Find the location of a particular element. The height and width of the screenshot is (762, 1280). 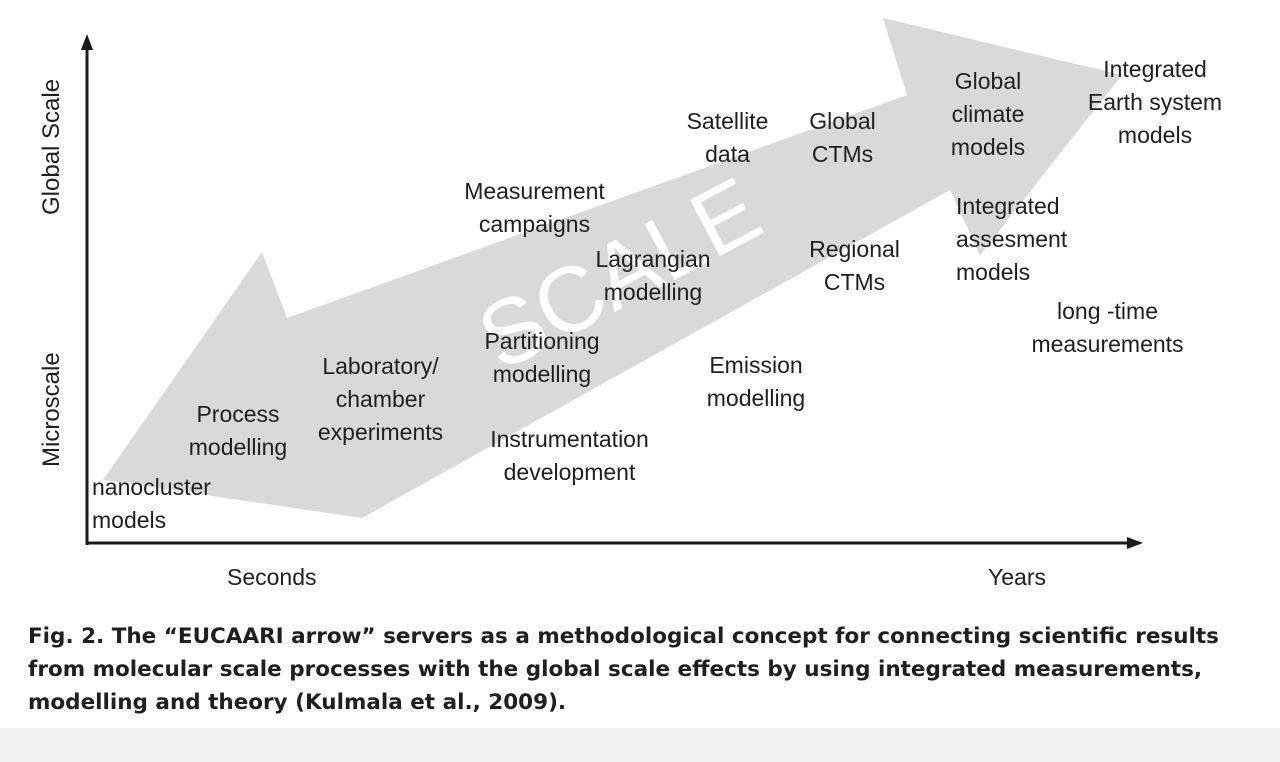

page-bottom-band is located at coordinates (640, 745).